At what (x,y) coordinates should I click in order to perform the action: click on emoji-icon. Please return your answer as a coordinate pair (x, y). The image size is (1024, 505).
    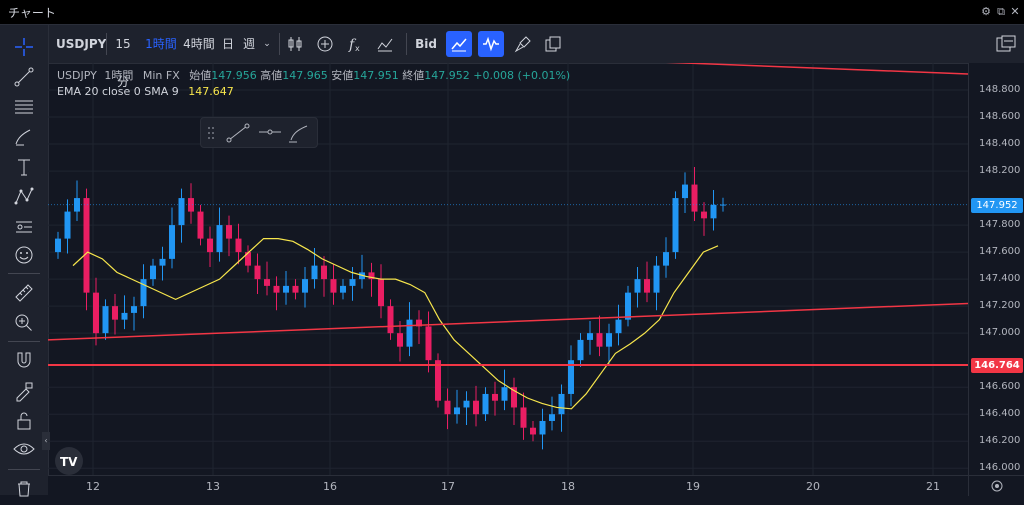
    Looking at the image, I should click on (24, 255).